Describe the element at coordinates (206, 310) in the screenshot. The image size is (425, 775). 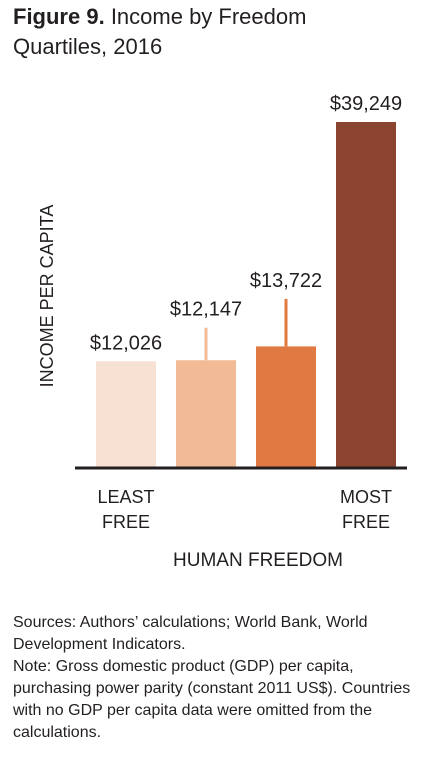
I see `value-label-q2: $12,147` at that location.